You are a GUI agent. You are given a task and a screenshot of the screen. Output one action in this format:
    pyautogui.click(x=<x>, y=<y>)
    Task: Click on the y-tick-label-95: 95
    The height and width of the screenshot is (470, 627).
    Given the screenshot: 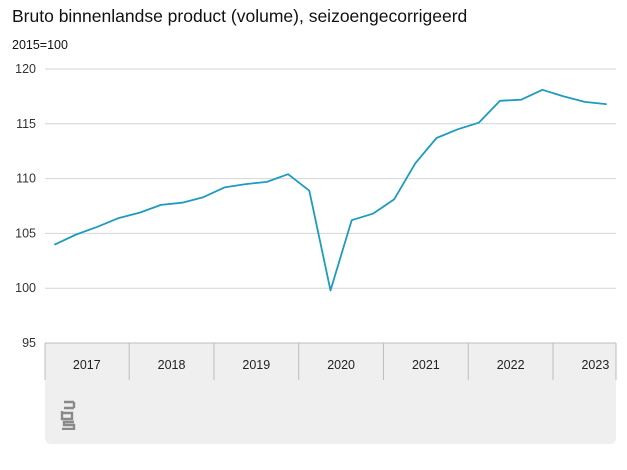 What is the action you would take?
    pyautogui.click(x=29, y=343)
    